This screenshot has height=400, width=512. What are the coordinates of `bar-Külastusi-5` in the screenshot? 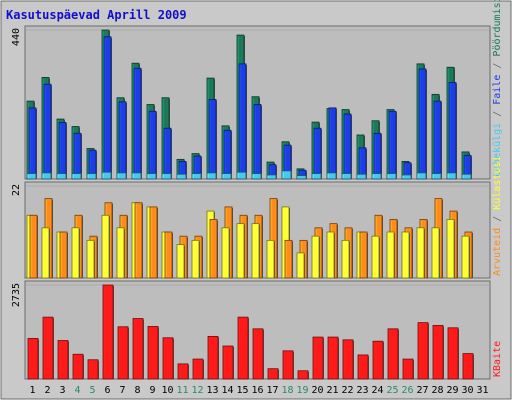 It's located at (90, 259).